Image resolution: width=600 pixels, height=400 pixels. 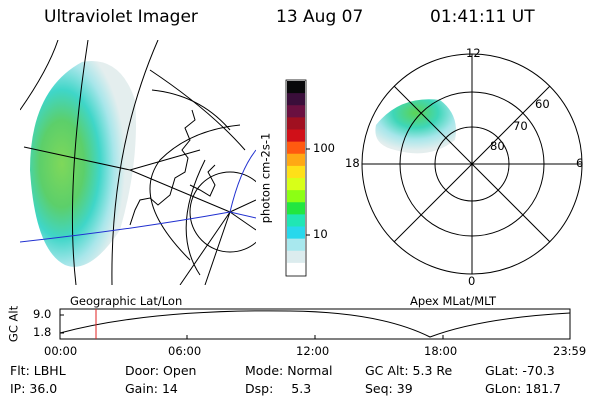 What do you see at coordinates (352, 163) in the screenshot?
I see `mlt-label-18: 18` at bounding box center [352, 163].